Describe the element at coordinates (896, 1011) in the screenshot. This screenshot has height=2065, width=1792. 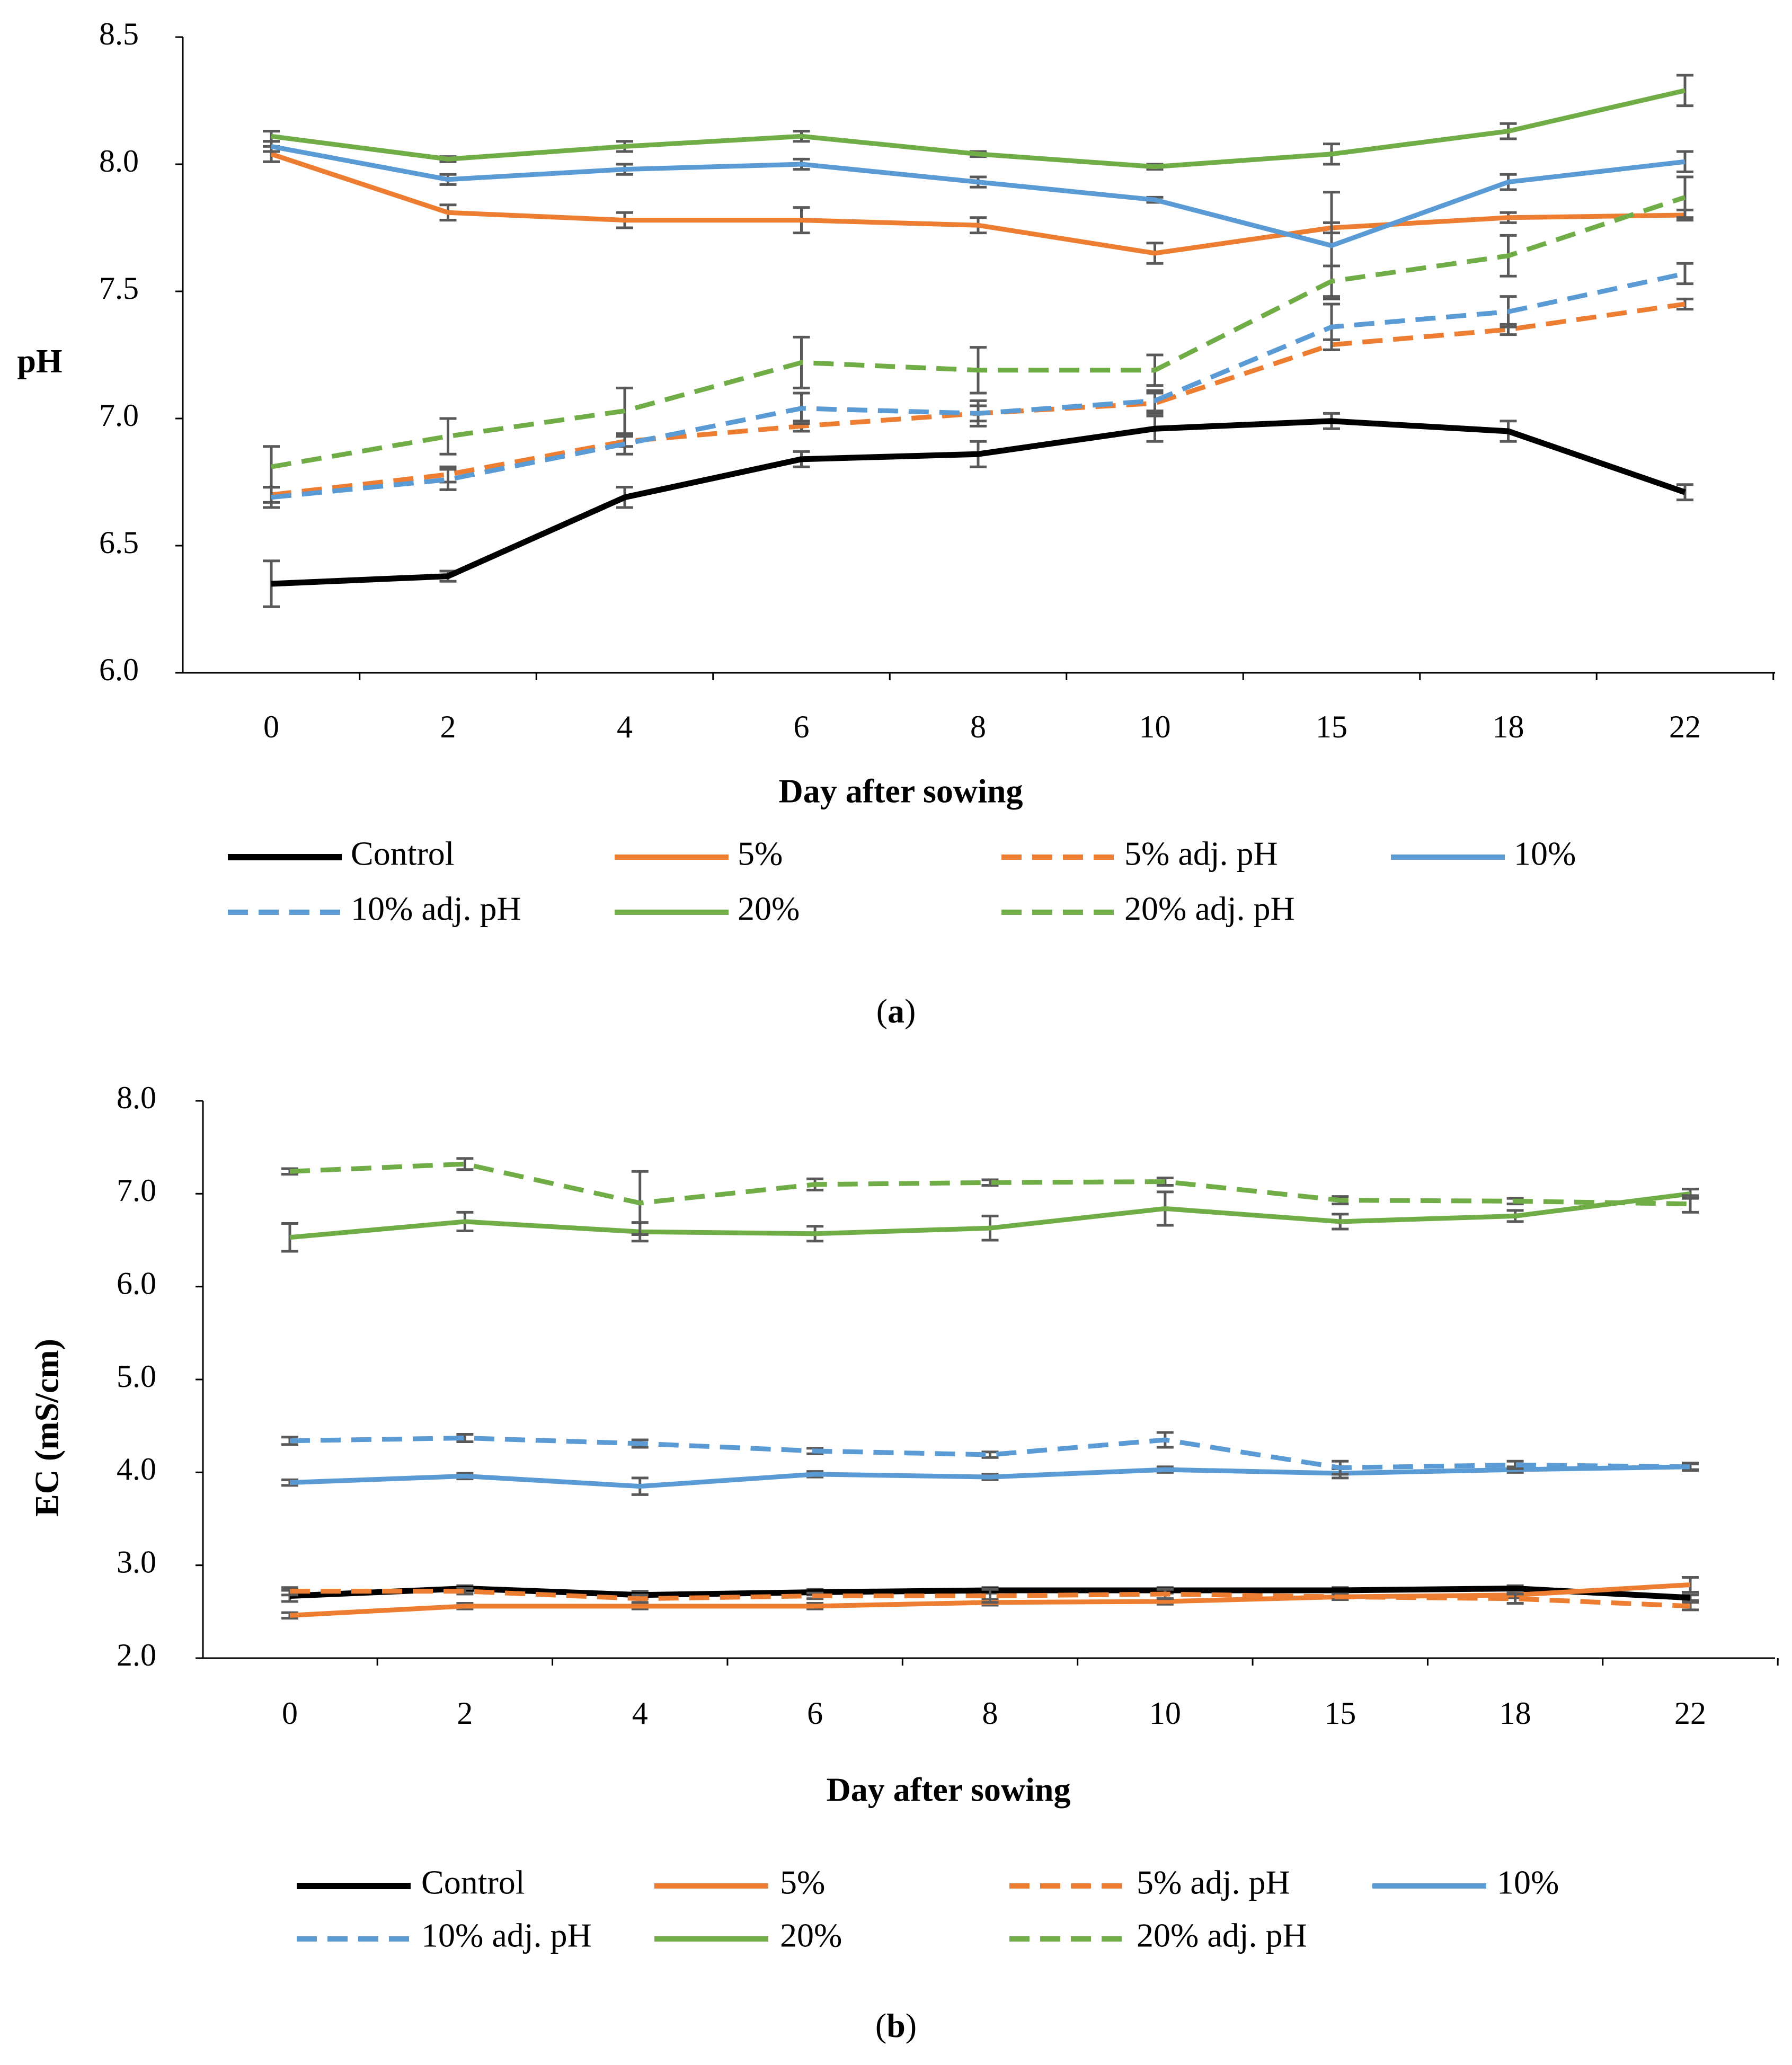
I see `panel-label-a: (a)` at that location.